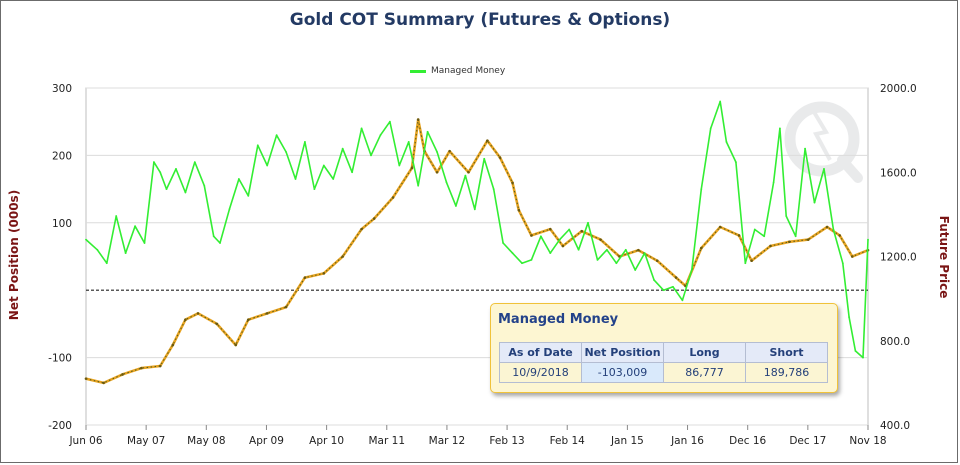 The image size is (960, 465). What do you see at coordinates (558, 319) in the screenshot?
I see `tooltip-title: Managed Money` at bounding box center [558, 319].